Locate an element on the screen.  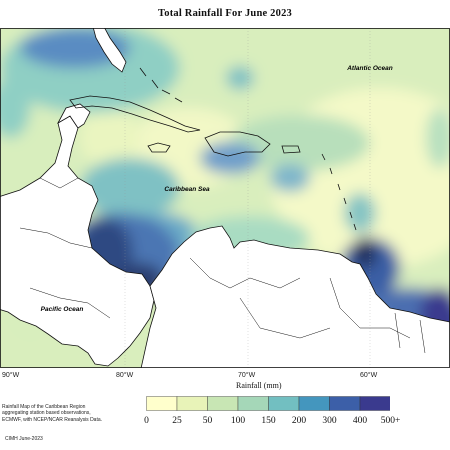
legend-tick-label: 400 is located at coordinates (360, 421).